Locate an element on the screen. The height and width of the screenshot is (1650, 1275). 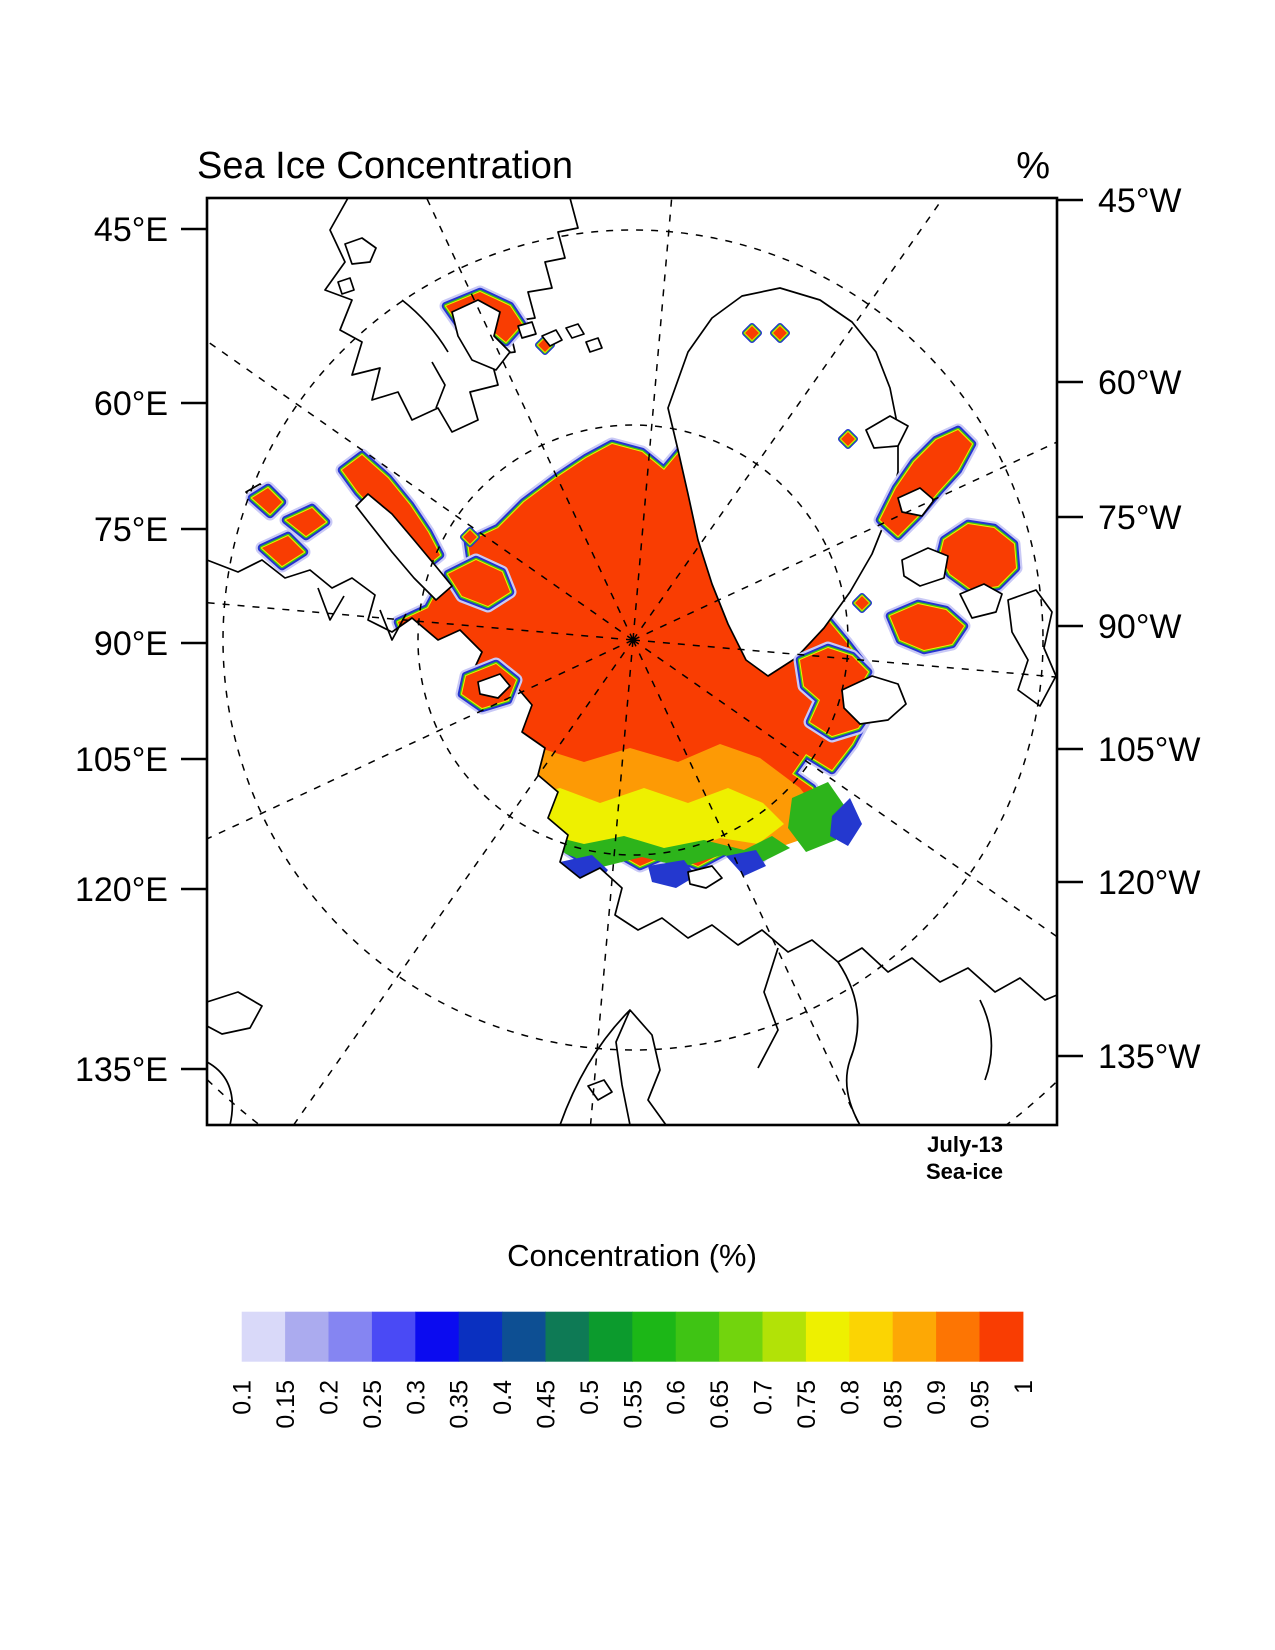
axis-label-75W: 75°W is located at coordinates (1140, 518).